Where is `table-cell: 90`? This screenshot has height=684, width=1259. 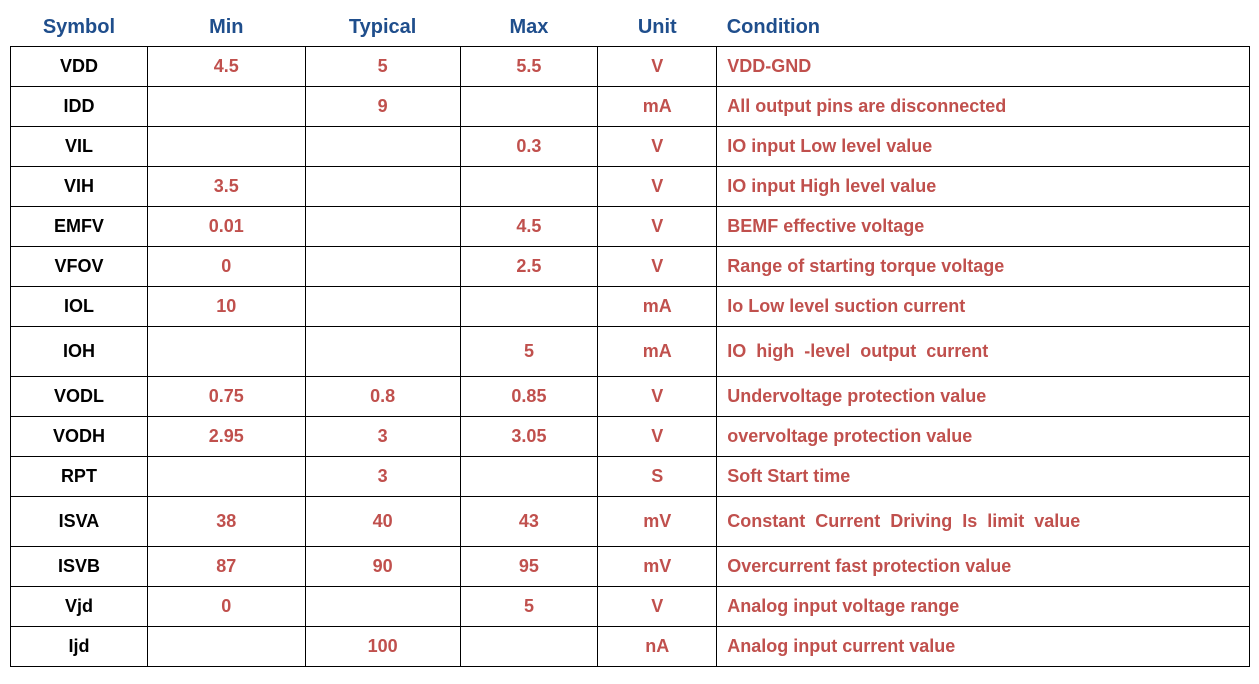 table-cell: 90 is located at coordinates (382, 566).